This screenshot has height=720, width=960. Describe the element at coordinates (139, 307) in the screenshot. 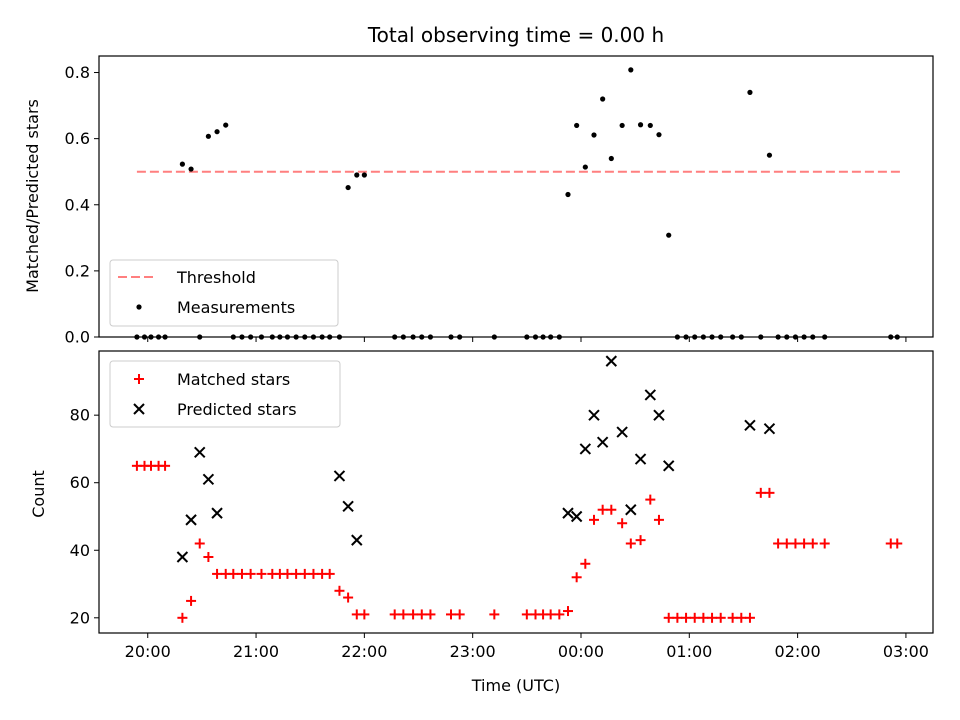

I see `legend-measurements-marker` at that location.